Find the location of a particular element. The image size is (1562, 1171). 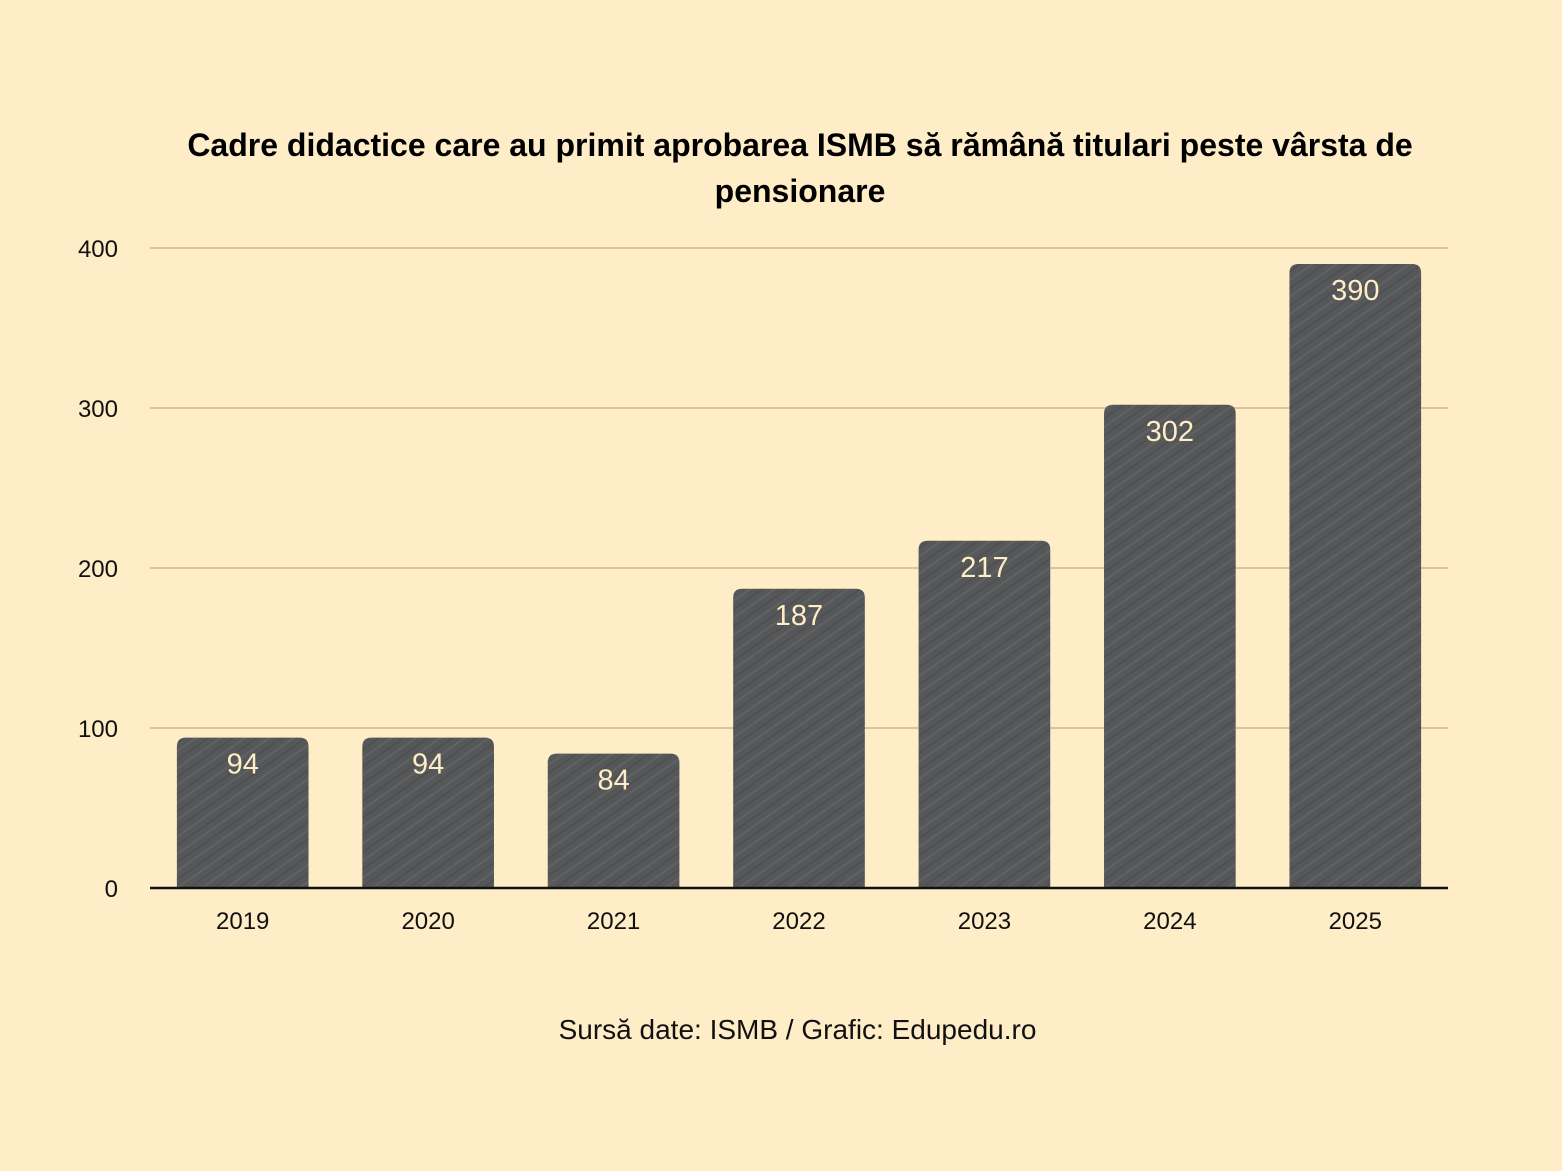

bar-value-label: 302 is located at coordinates (1170, 432).